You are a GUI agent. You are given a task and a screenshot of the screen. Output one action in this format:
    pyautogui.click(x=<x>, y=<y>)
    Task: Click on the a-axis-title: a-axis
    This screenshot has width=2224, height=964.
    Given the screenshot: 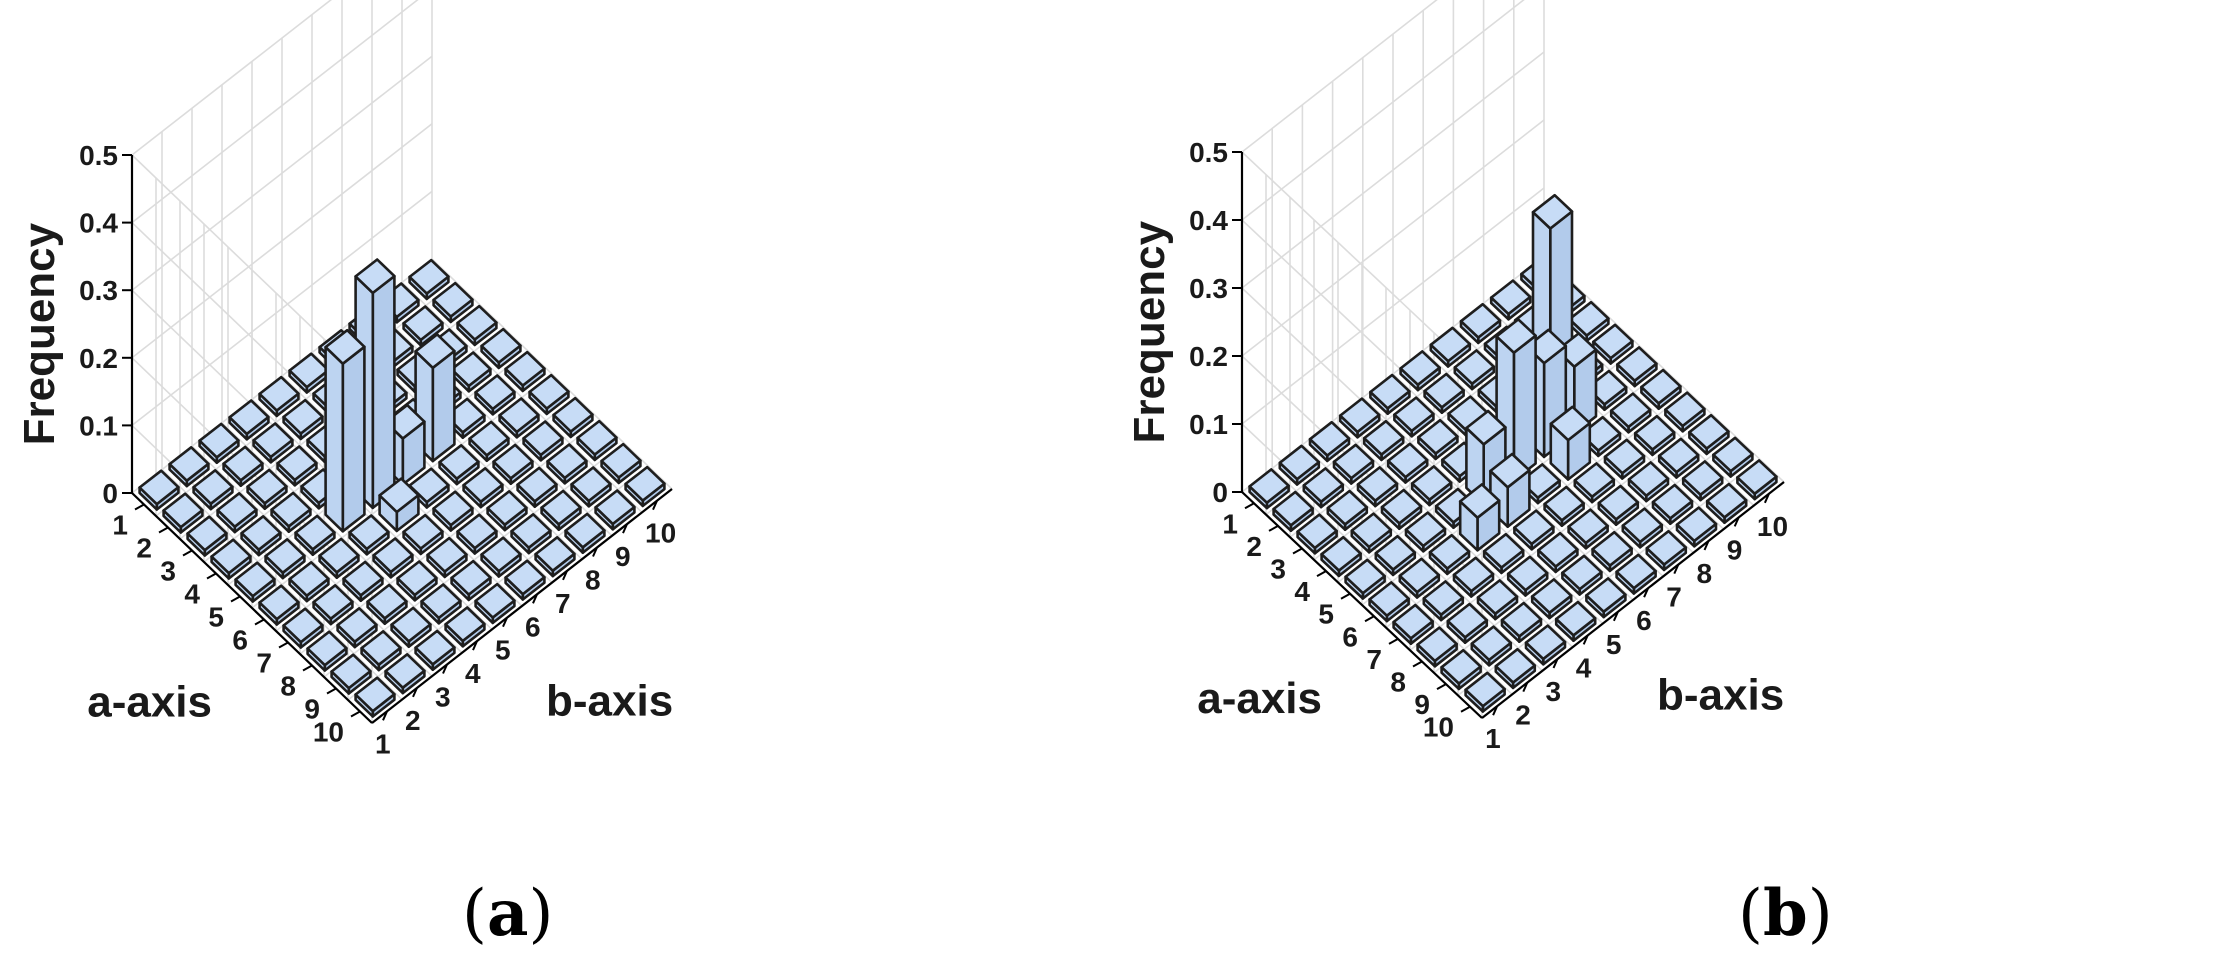 What is the action you would take?
    pyautogui.click(x=1259, y=698)
    